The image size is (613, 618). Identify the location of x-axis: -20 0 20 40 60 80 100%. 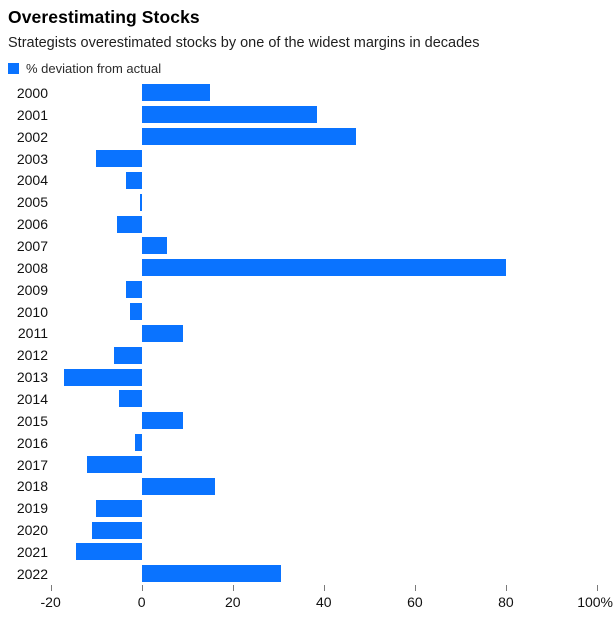
(327, 601).